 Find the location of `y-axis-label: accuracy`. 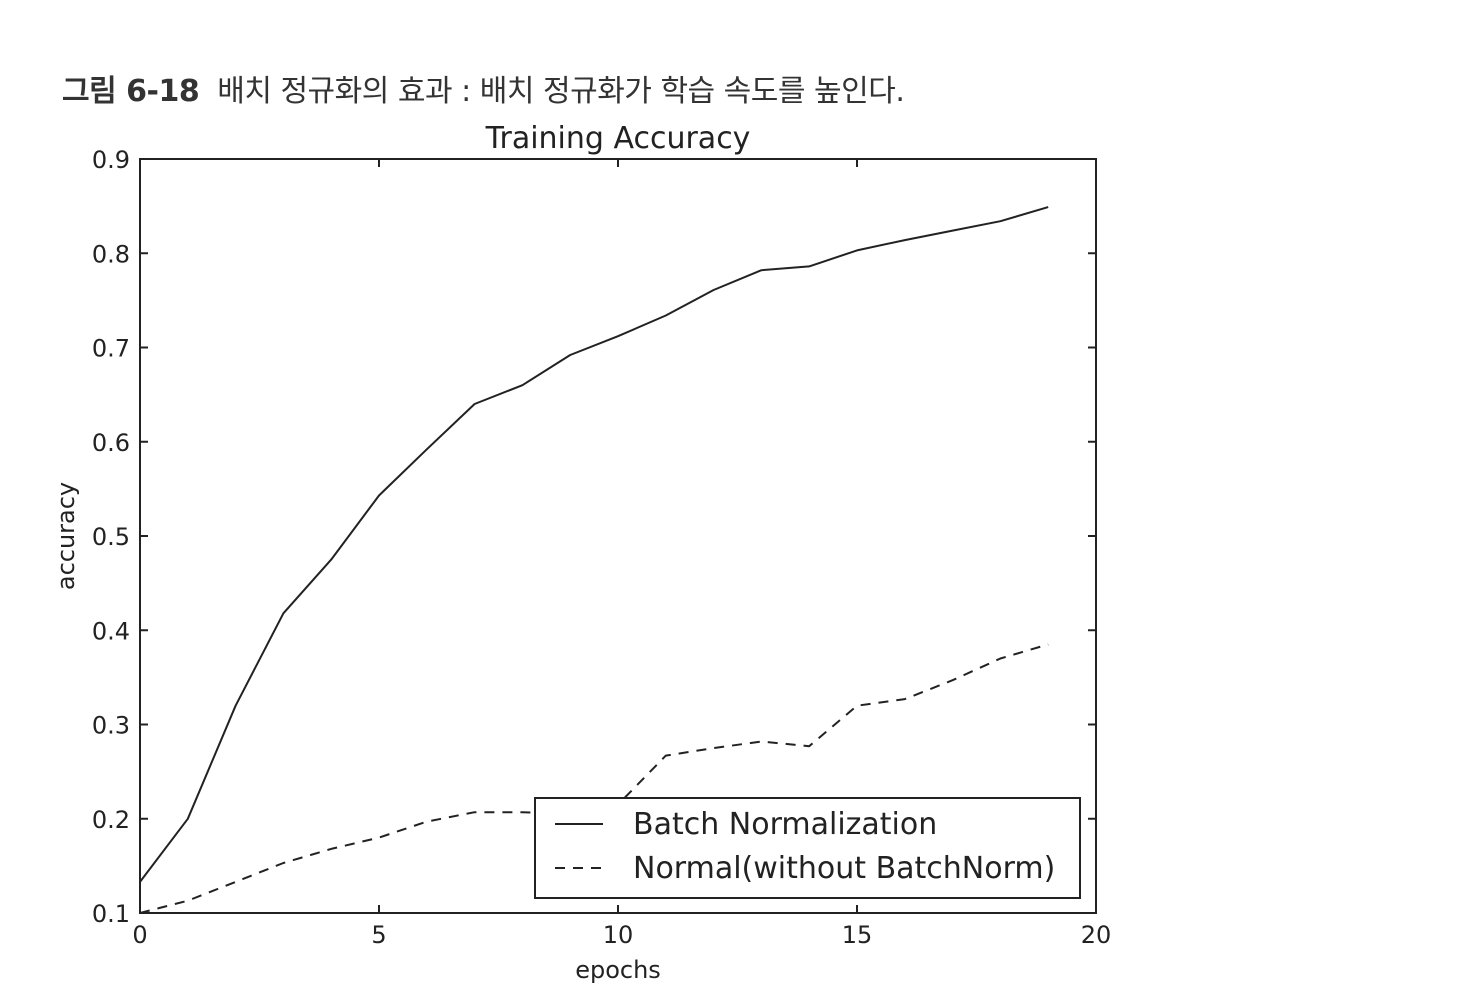

y-axis-label: accuracy is located at coordinates (66, 536).